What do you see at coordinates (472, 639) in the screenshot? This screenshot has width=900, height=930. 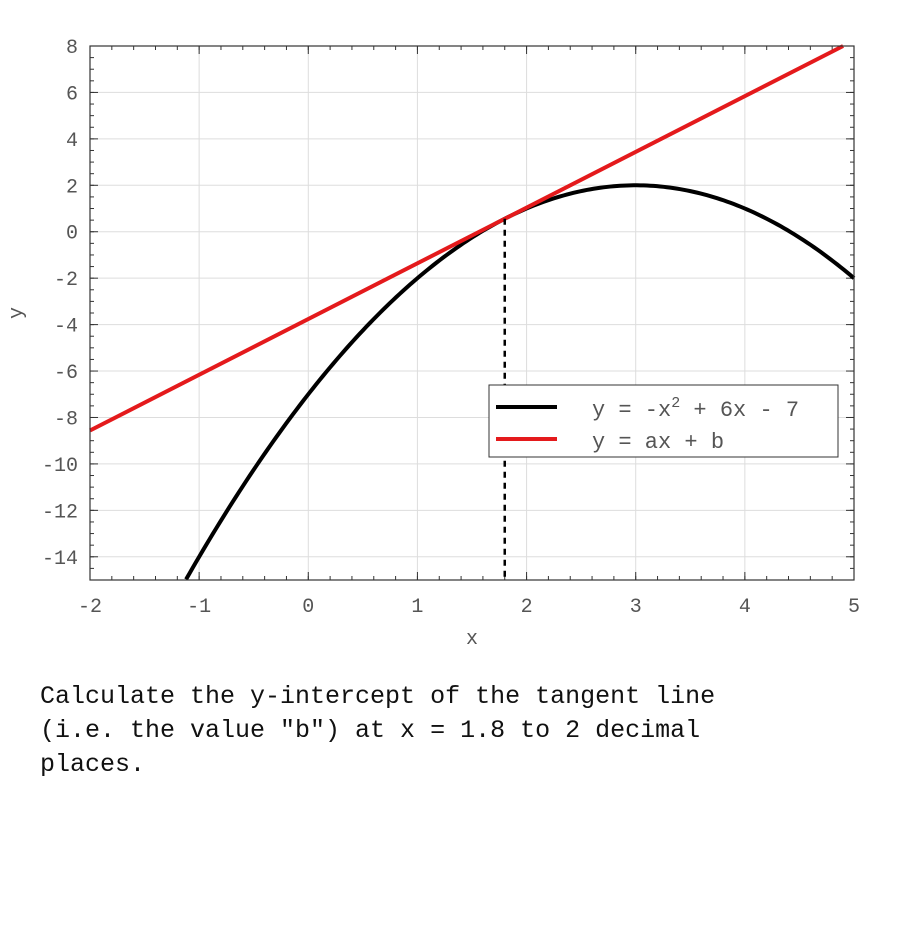 I see `x-axis-label: x` at bounding box center [472, 639].